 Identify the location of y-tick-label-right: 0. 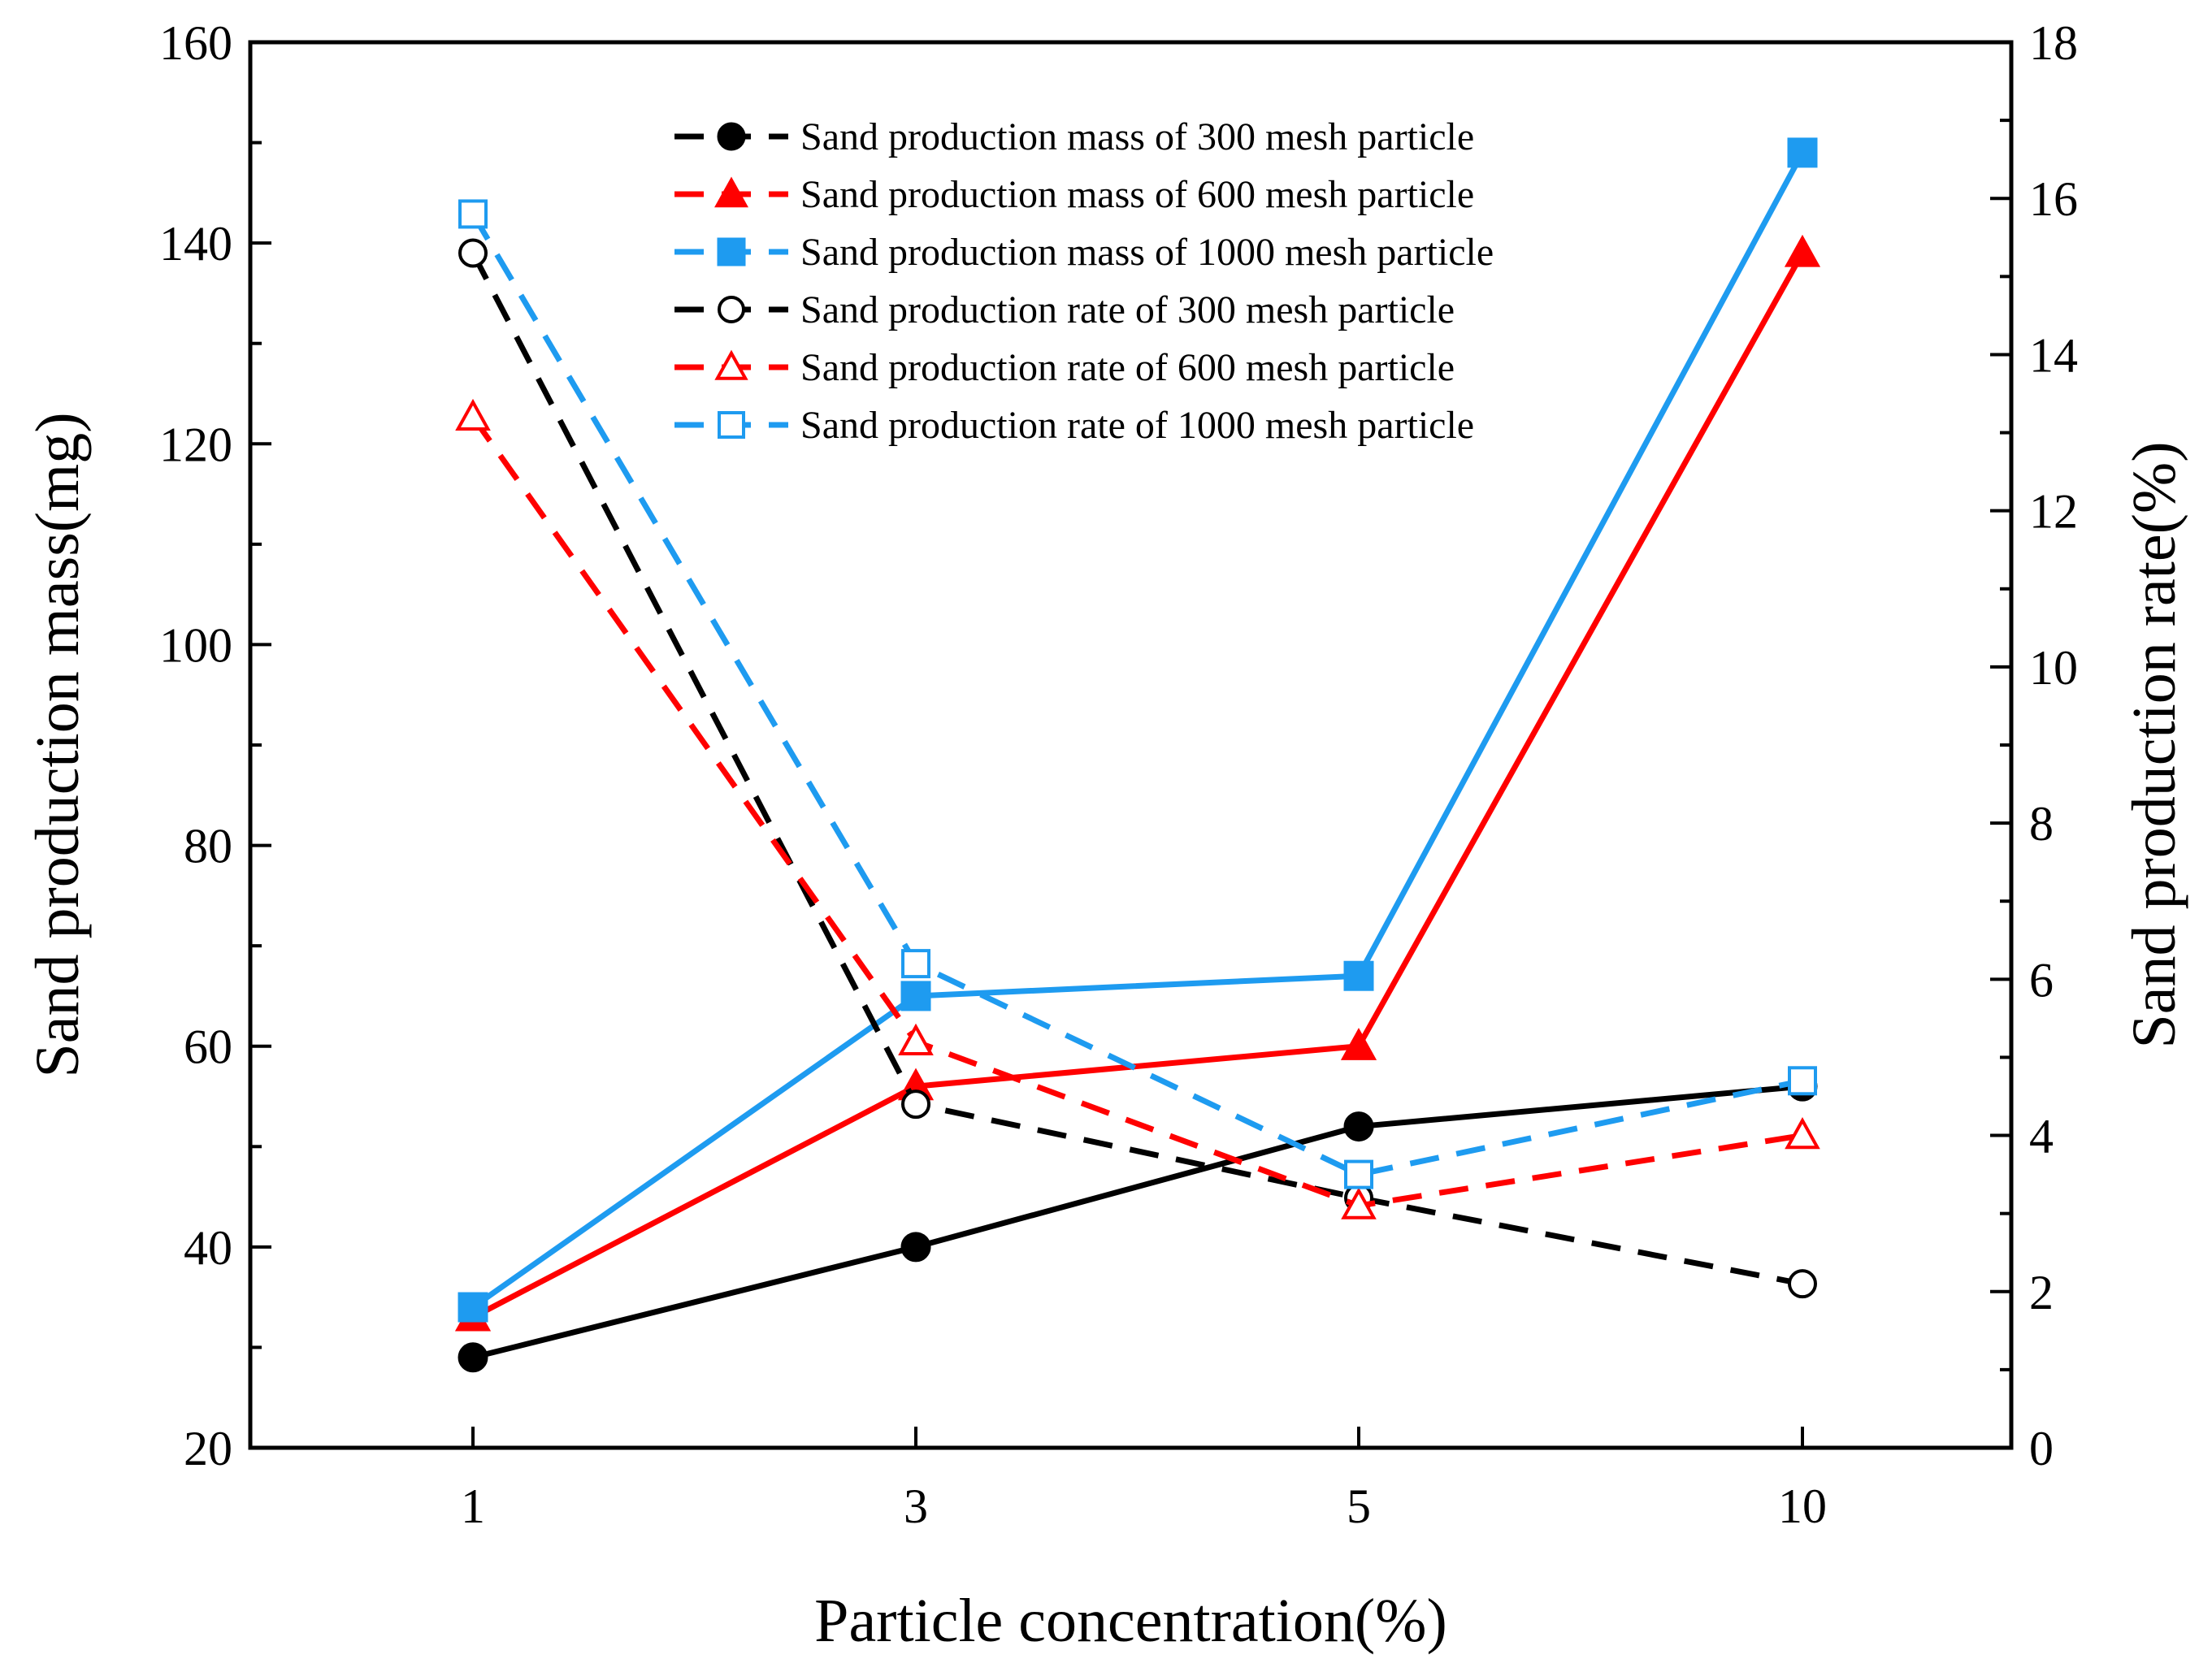
(2042, 1448).